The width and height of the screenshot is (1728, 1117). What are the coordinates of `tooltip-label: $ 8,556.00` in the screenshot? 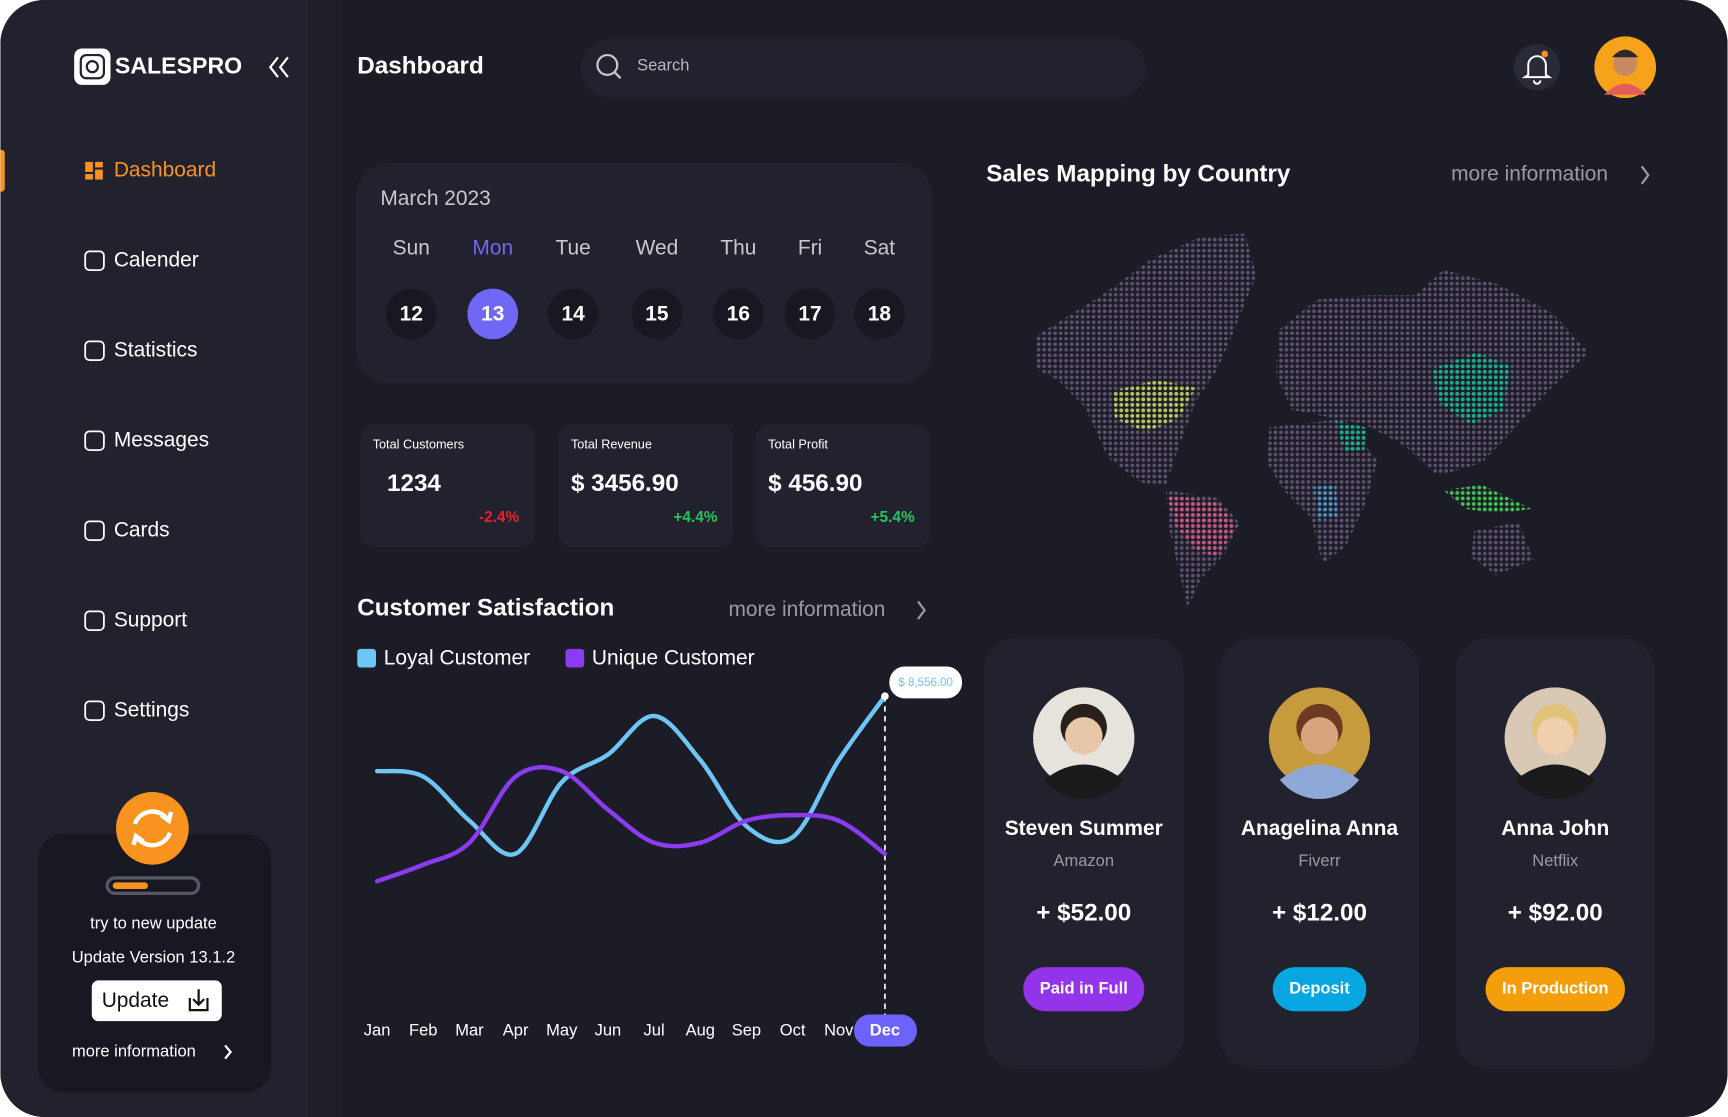 It's located at (925, 683).